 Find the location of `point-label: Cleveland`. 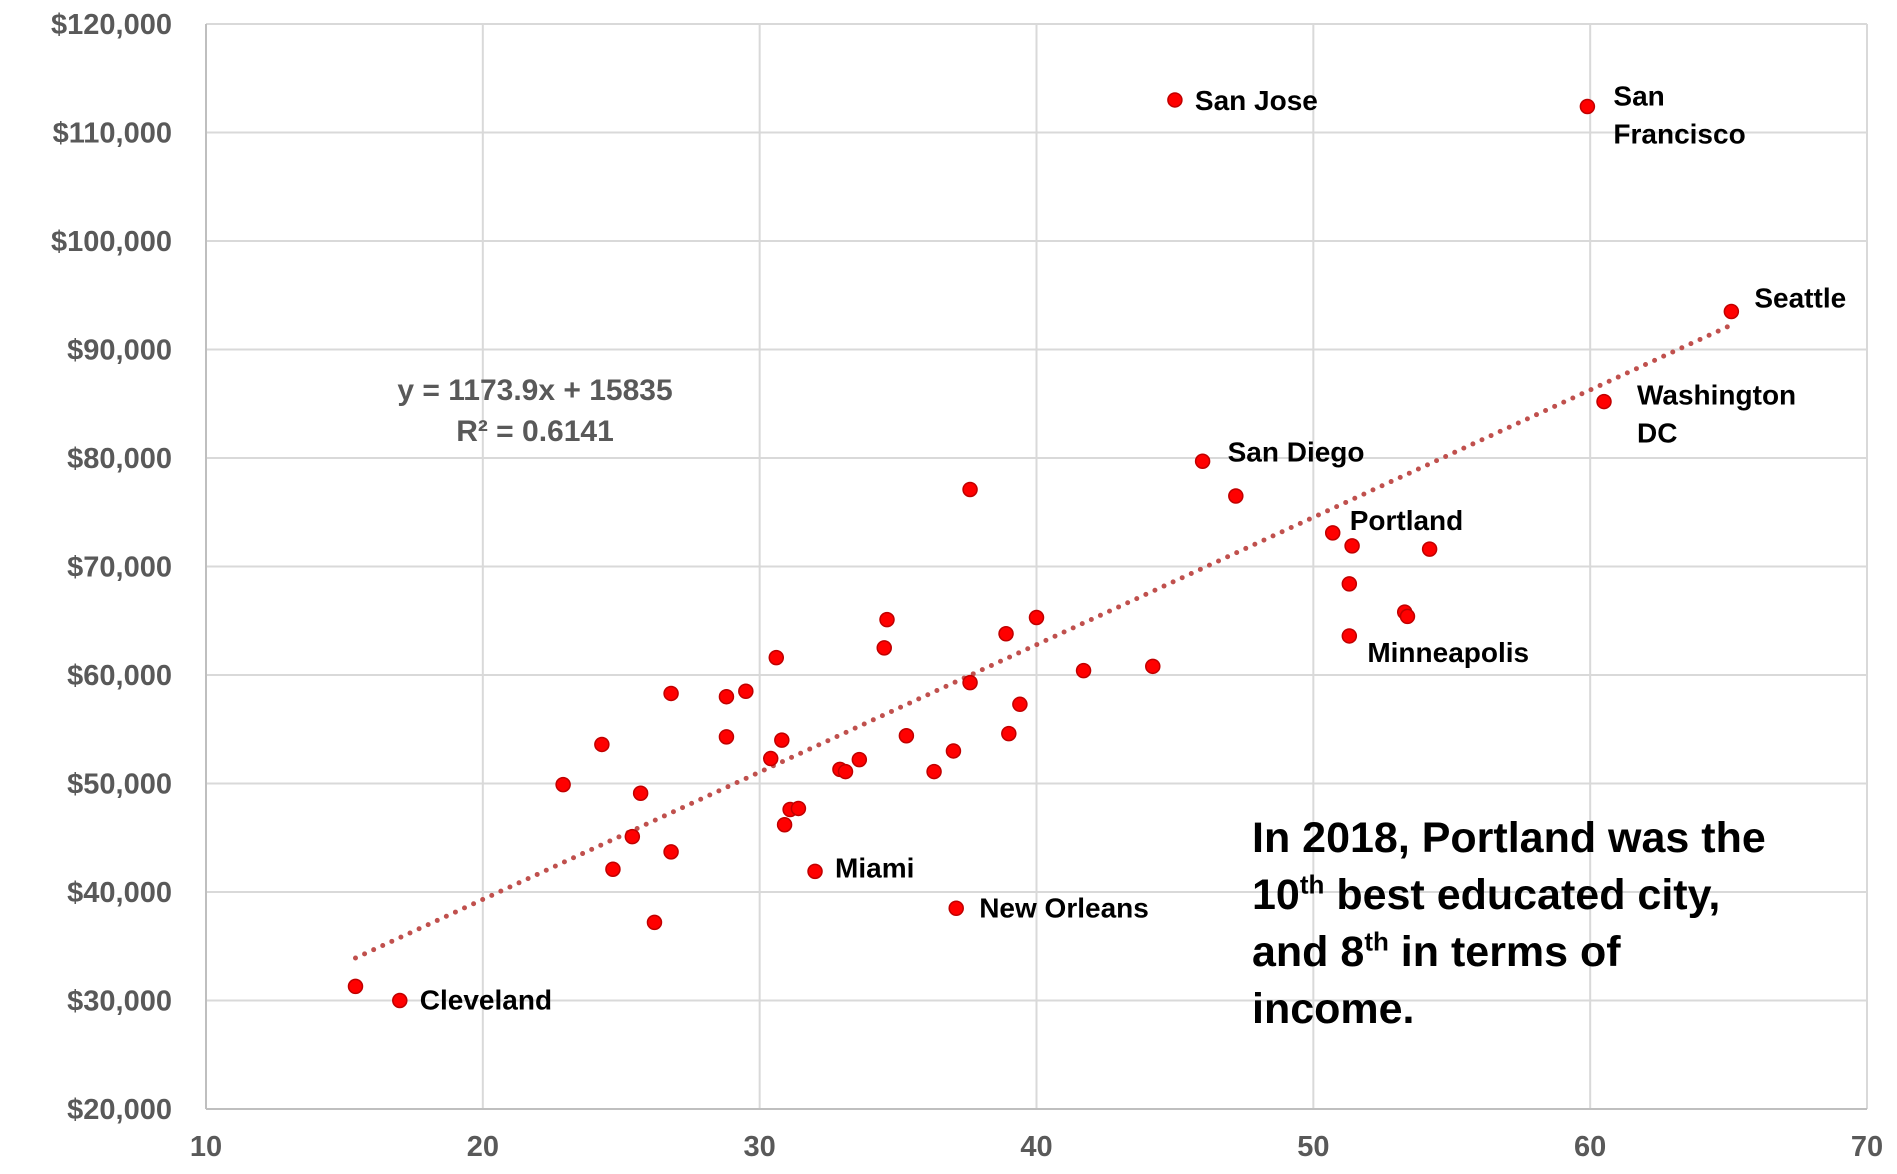

point-label: Cleveland is located at coordinates (486, 1000).